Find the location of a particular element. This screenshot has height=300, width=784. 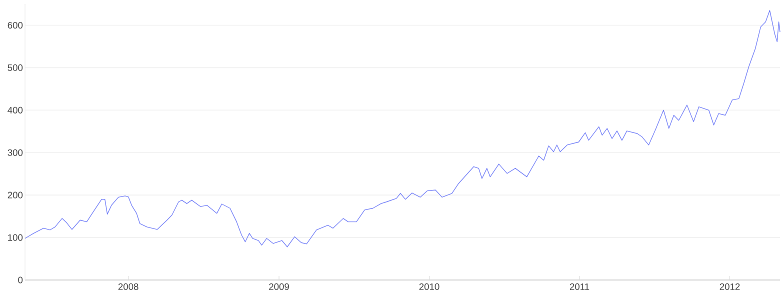

y-tick-label: 300 is located at coordinates (15, 152).